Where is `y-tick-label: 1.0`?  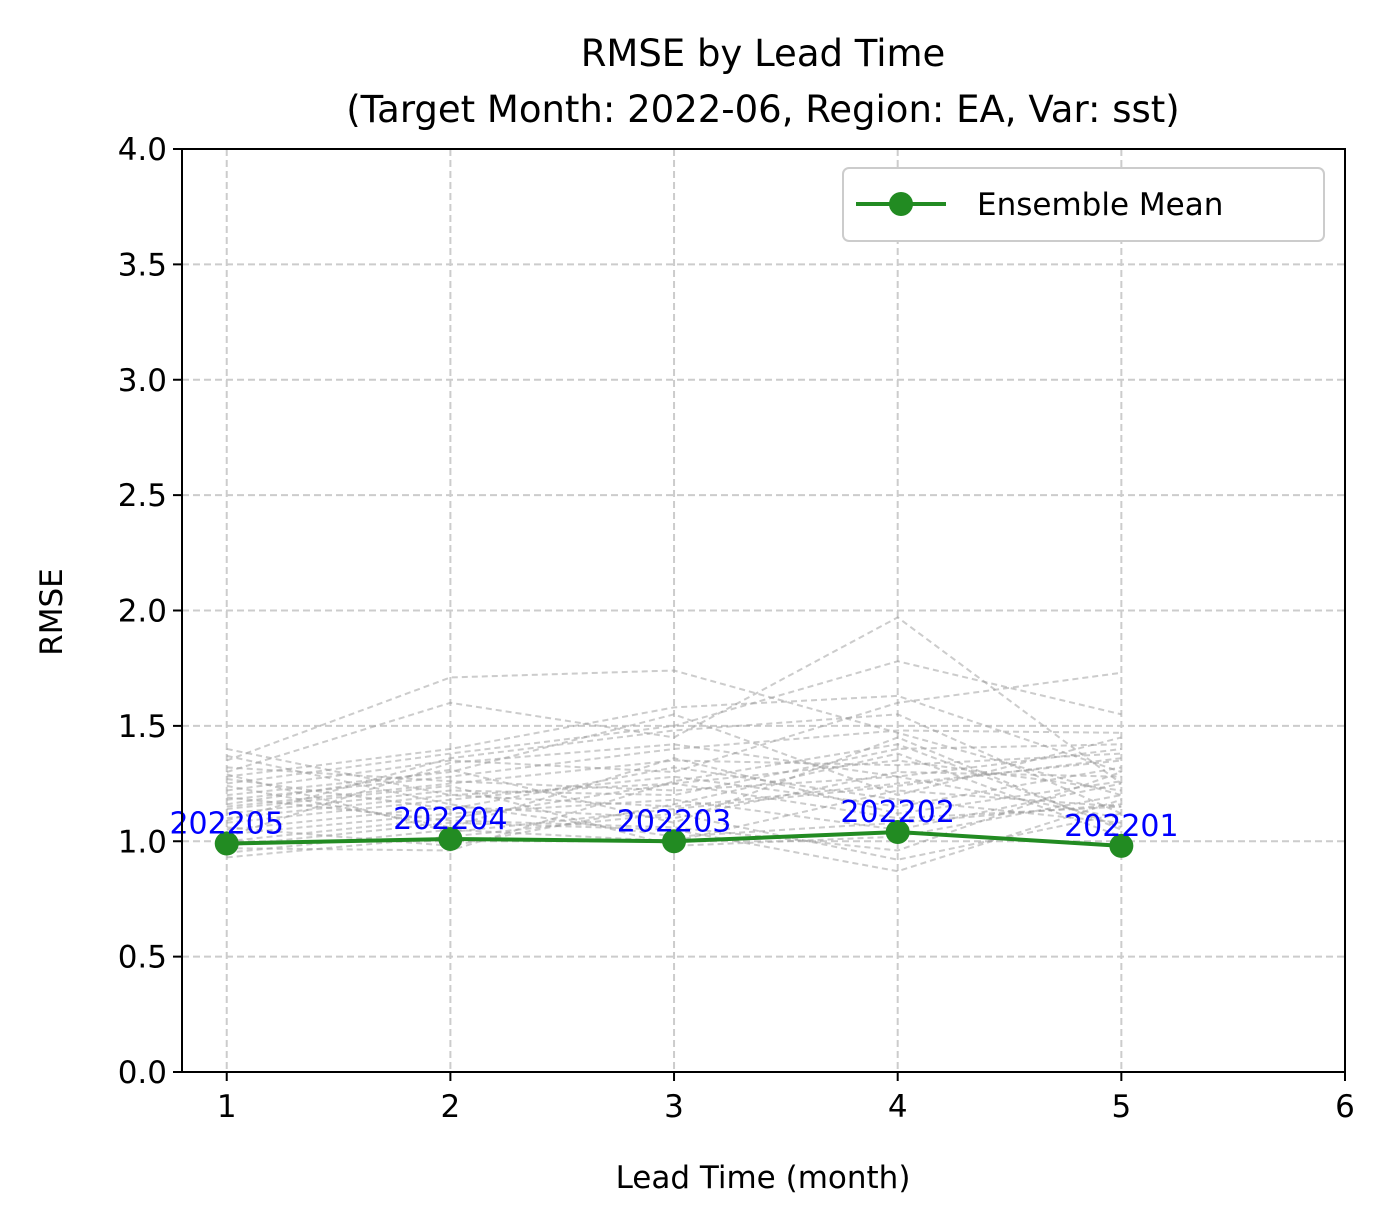 y-tick-label: 1.0 is located at coordinates (142, 842).